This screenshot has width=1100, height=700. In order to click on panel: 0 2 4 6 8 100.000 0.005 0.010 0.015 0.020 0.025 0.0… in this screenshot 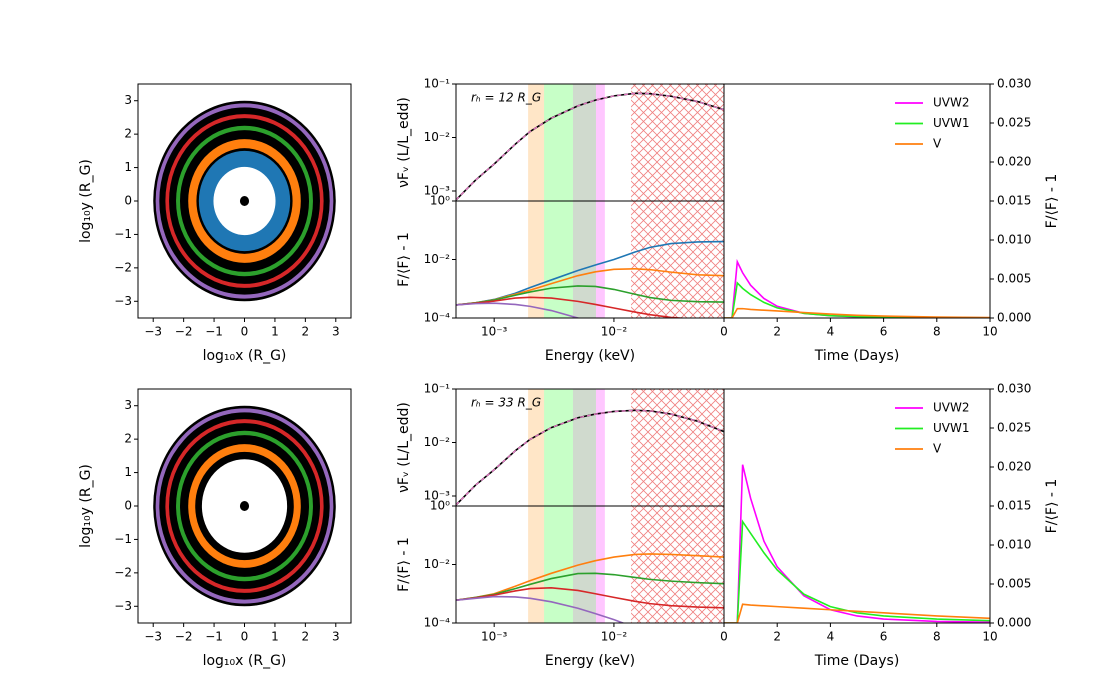, I will do `click(890, 526)`.